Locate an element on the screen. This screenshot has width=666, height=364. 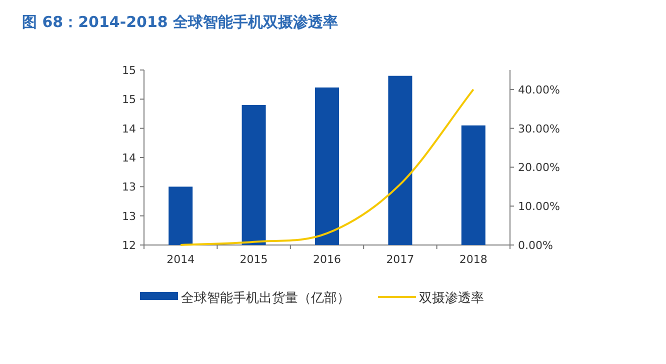
y2-tick-label: 0.00% is located at coordinates (535, 245).